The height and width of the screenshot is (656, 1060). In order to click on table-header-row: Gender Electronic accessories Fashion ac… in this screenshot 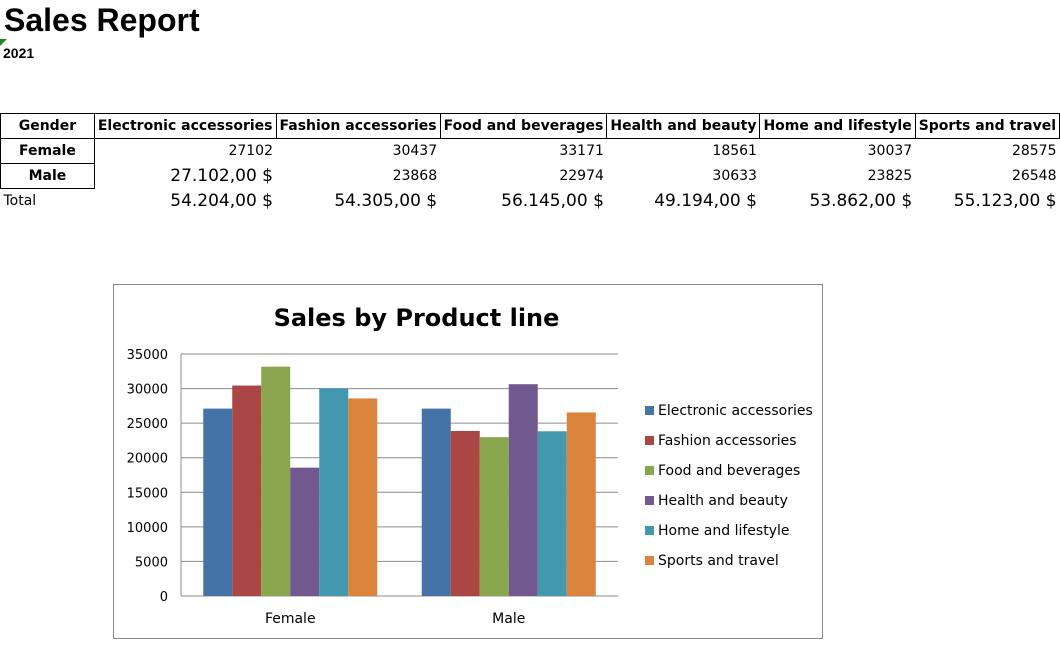, I will do `click(530, 126)`.